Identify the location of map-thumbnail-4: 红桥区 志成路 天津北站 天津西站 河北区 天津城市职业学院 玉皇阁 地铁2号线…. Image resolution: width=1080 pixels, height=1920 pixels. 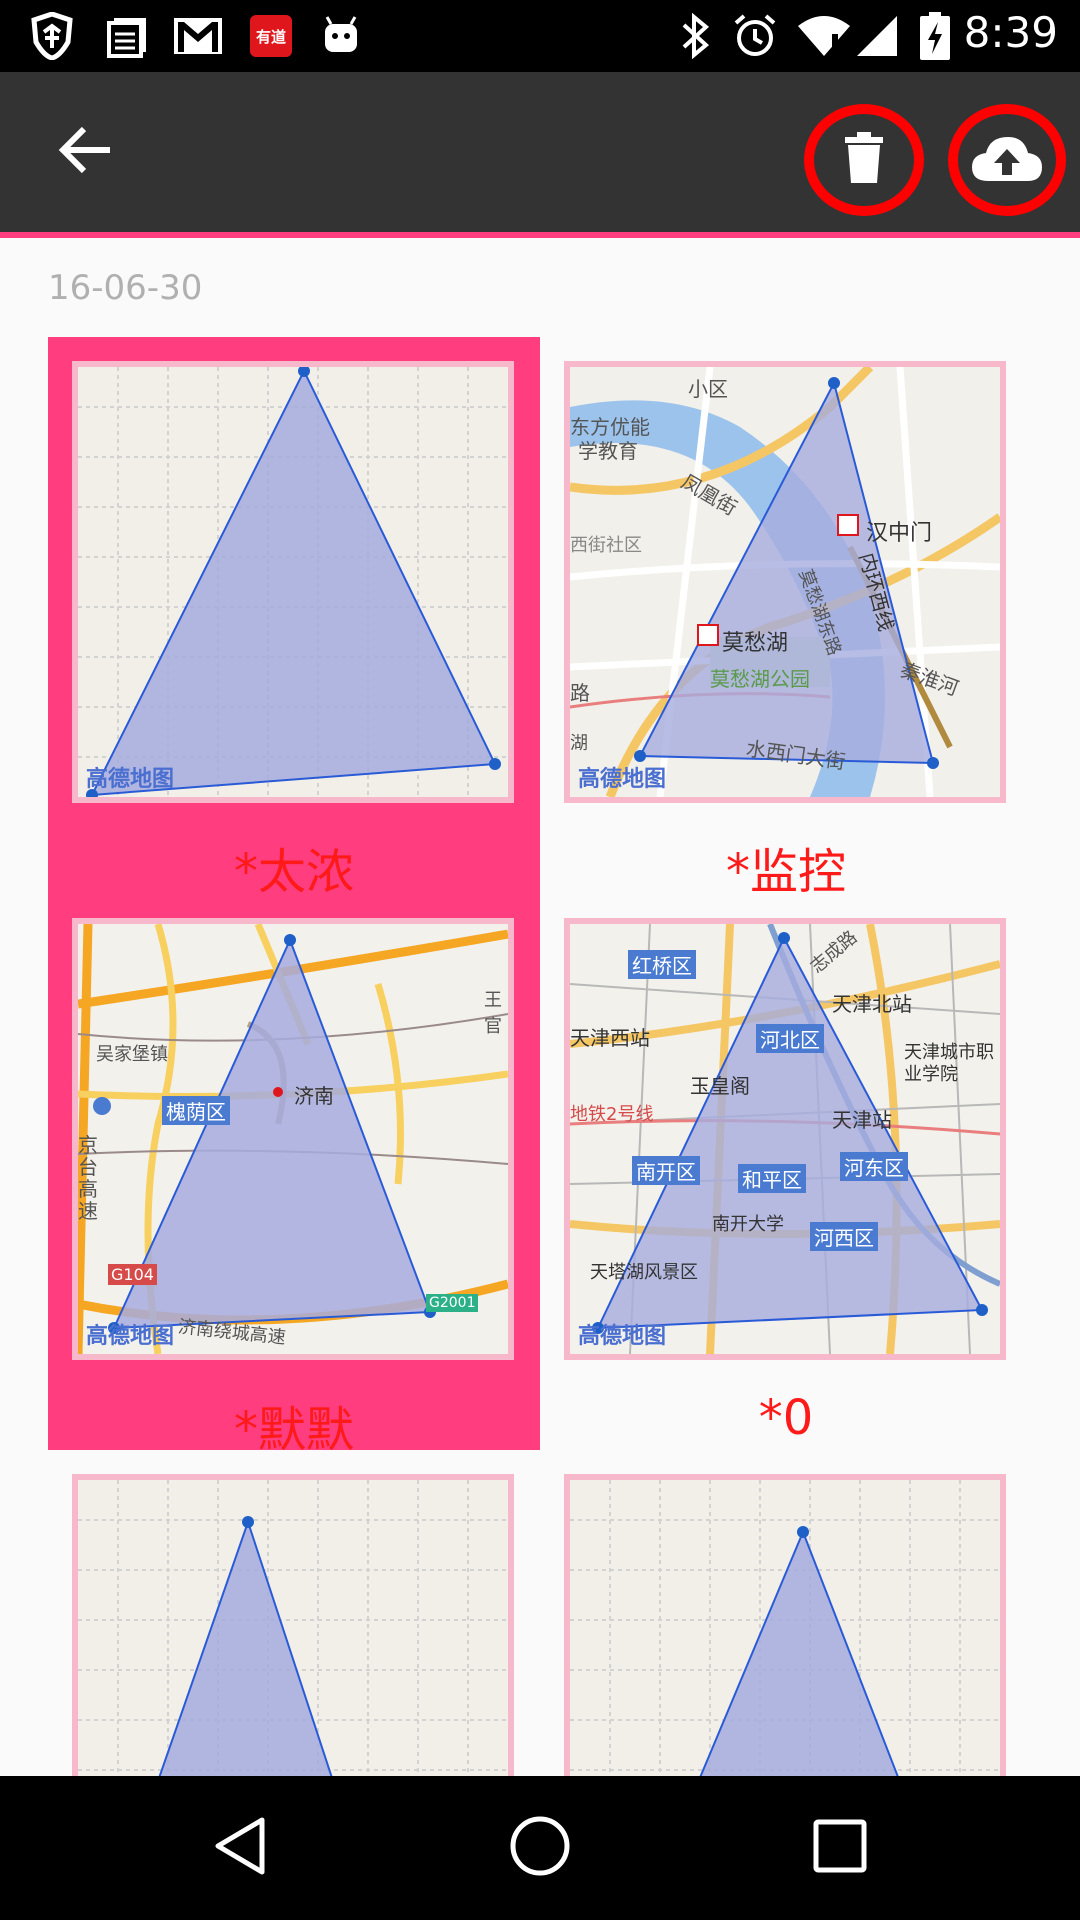
(785, 1139).